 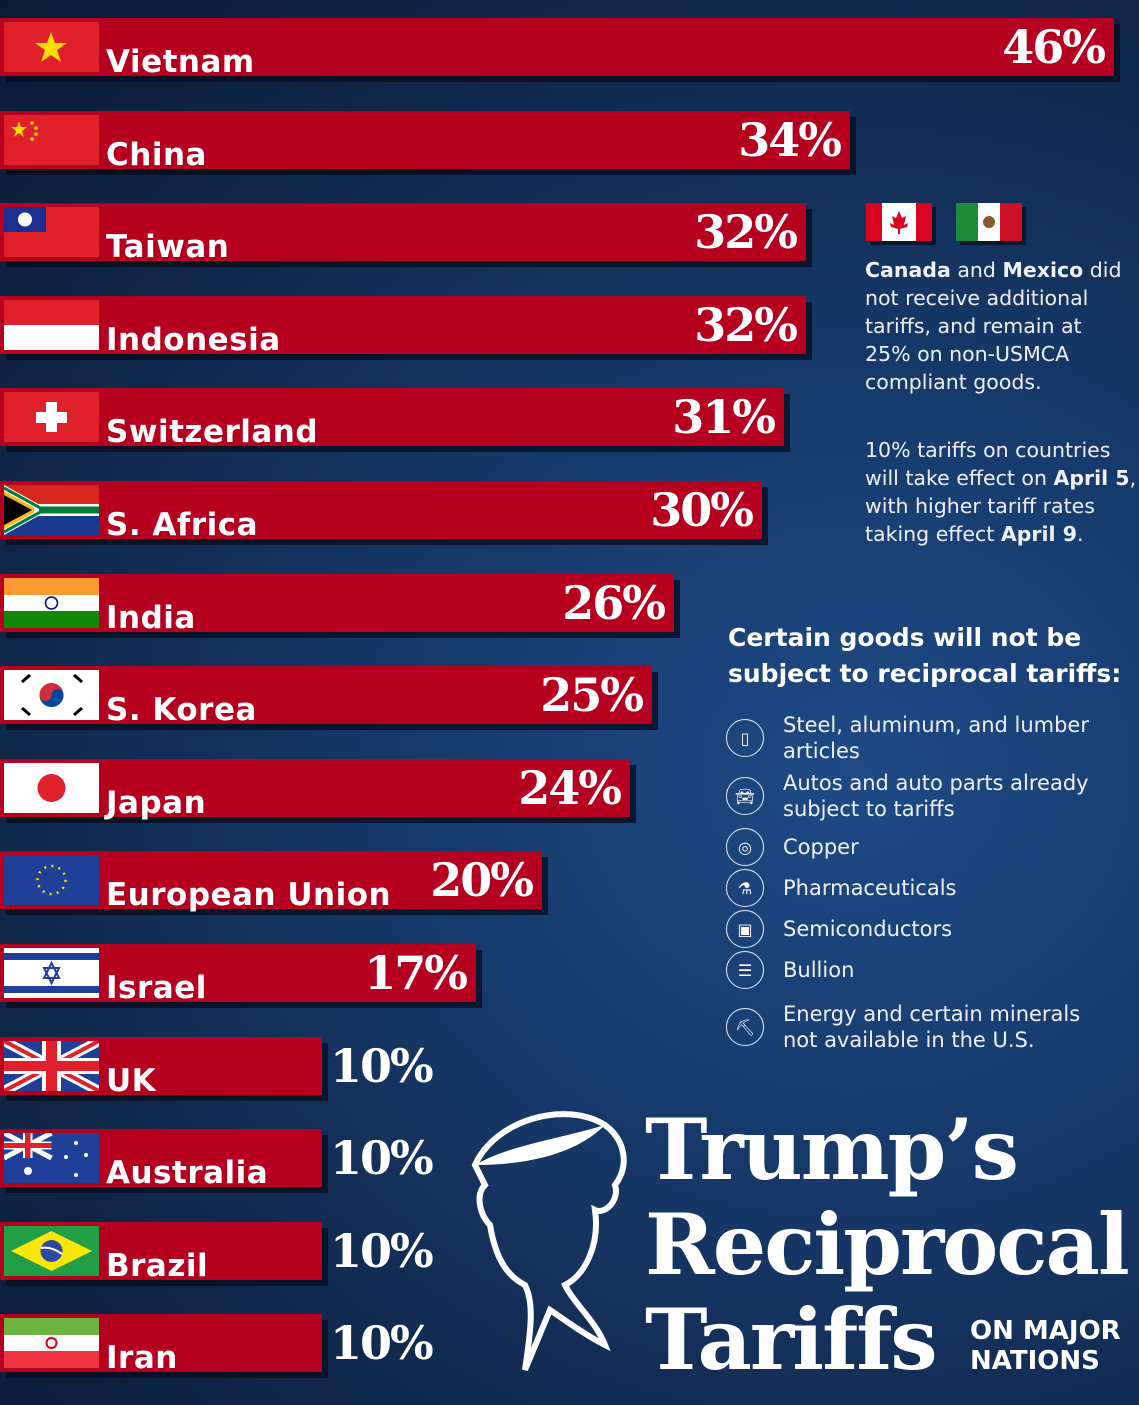 What do you see at coordinates (51, 232) in the screenshot?
I see `taiwan-flag-icon` at bounding box center [51, 232].